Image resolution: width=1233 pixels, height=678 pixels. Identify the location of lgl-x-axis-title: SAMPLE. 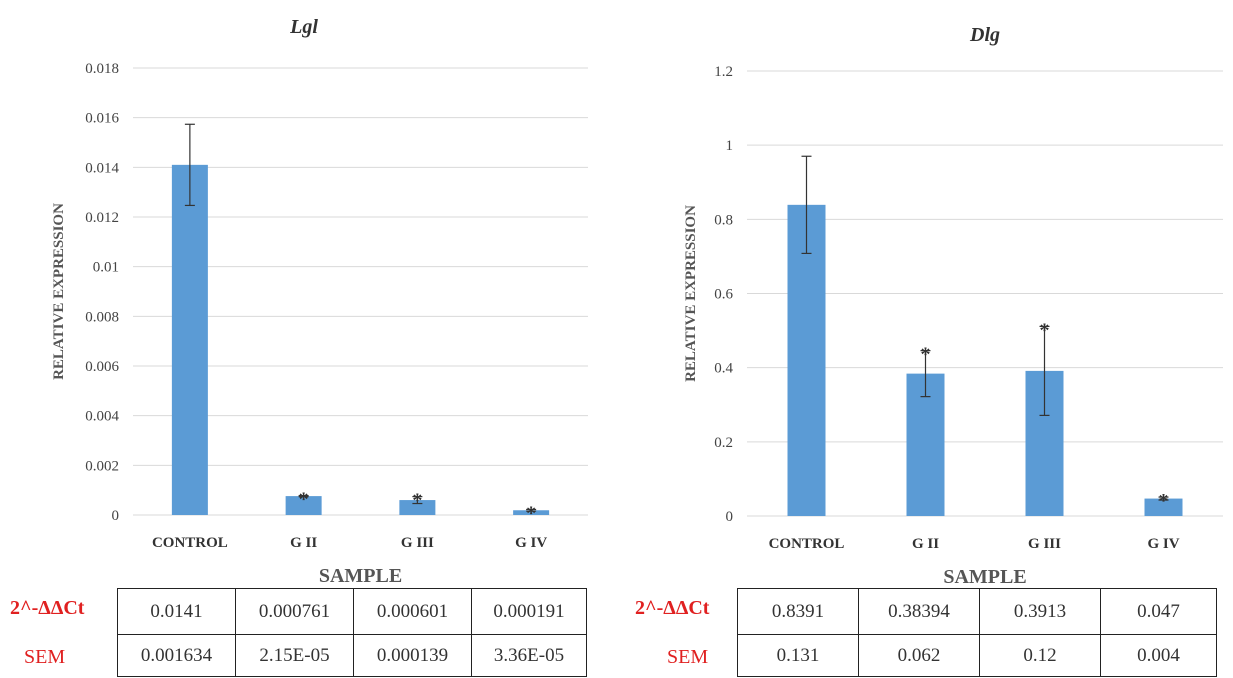
(360, 576).